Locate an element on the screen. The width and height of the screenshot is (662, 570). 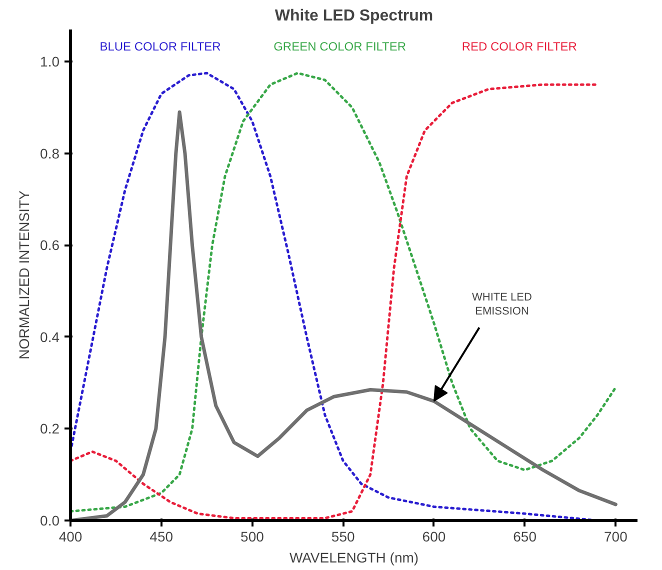
y-tick-label: 0.4 is located at coordinates (50, 336).